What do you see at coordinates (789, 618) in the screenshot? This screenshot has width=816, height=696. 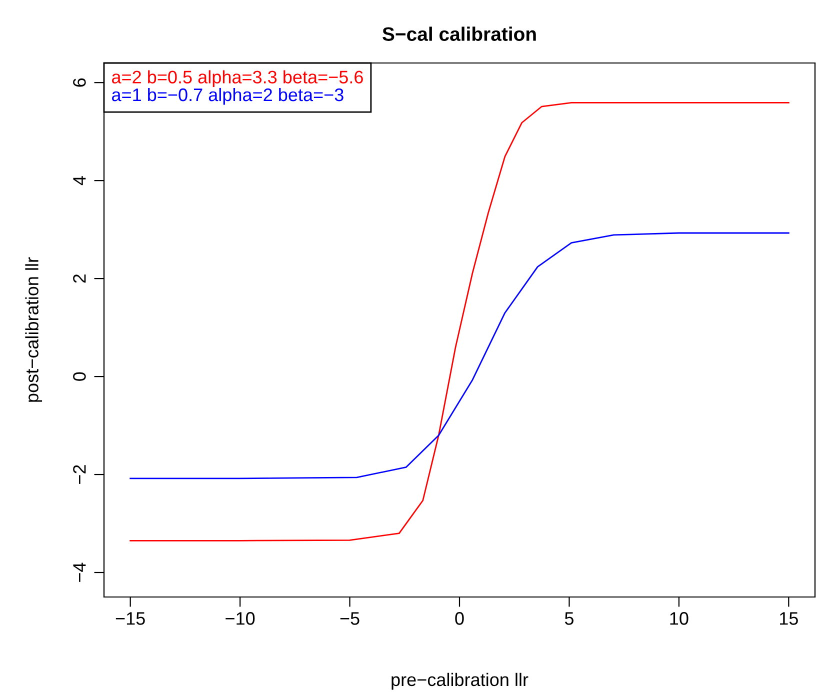 I see `x-tick-label: 15` at bounding box center [789, 618].